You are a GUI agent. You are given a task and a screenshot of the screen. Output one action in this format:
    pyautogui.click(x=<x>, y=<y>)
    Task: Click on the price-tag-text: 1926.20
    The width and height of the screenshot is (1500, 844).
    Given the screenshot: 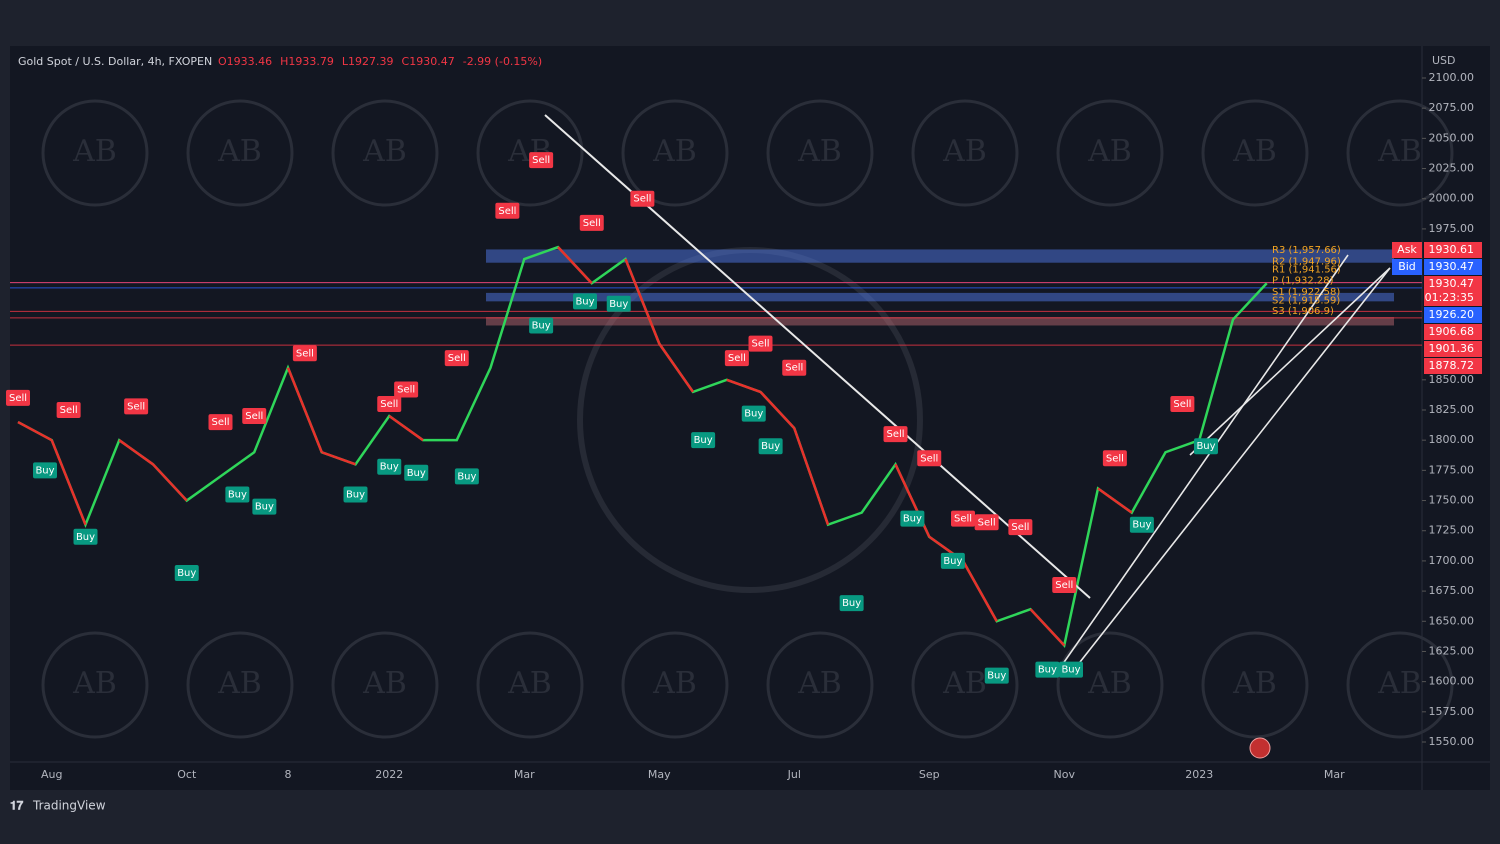 What is the action you would take?
    pyautogui.click(x=1452, y=314)
    